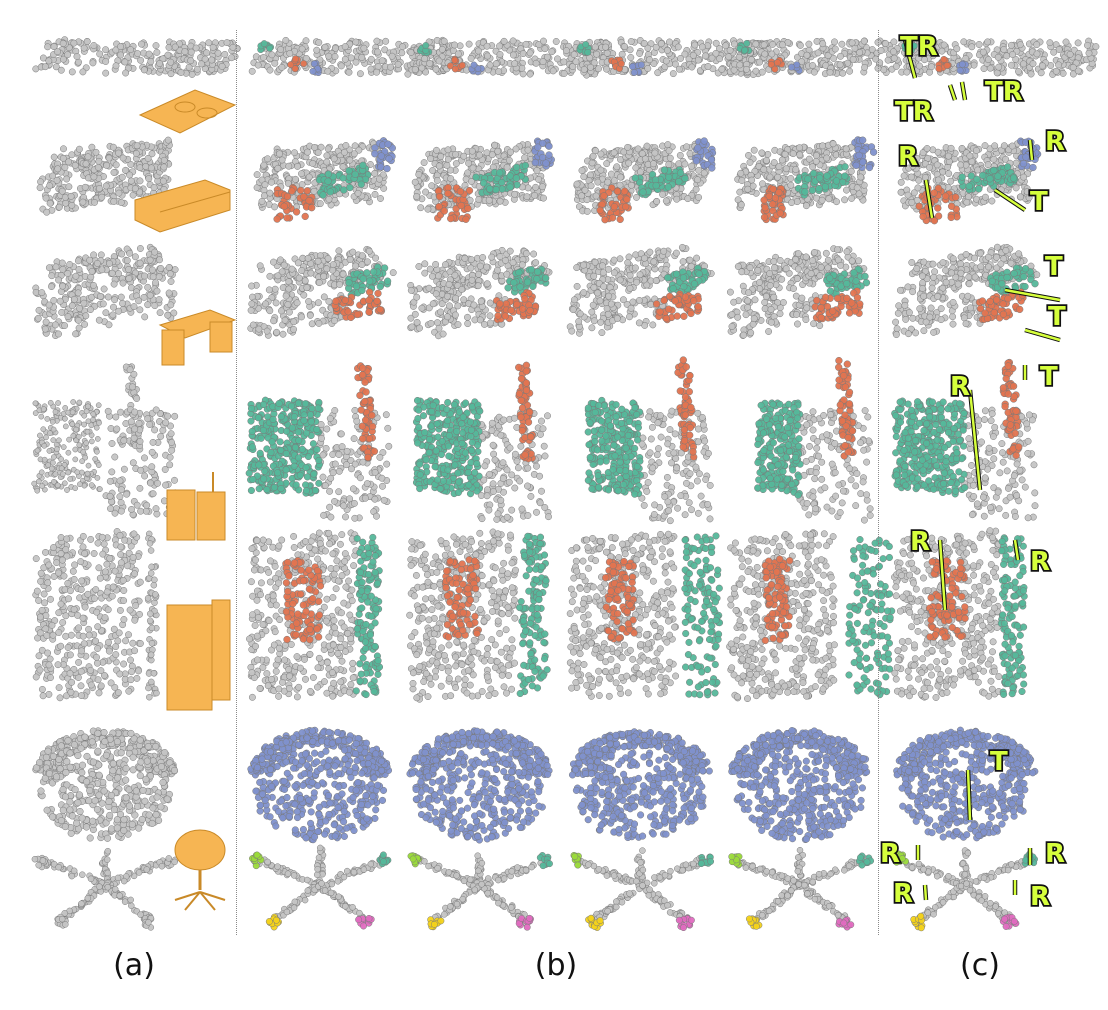 The width and height of the screenshot is (1108, 1010). What do you see at coordinates (297, 64) in the screenshot?
I see `part-knob-orange` at bounding box center [297, 64].